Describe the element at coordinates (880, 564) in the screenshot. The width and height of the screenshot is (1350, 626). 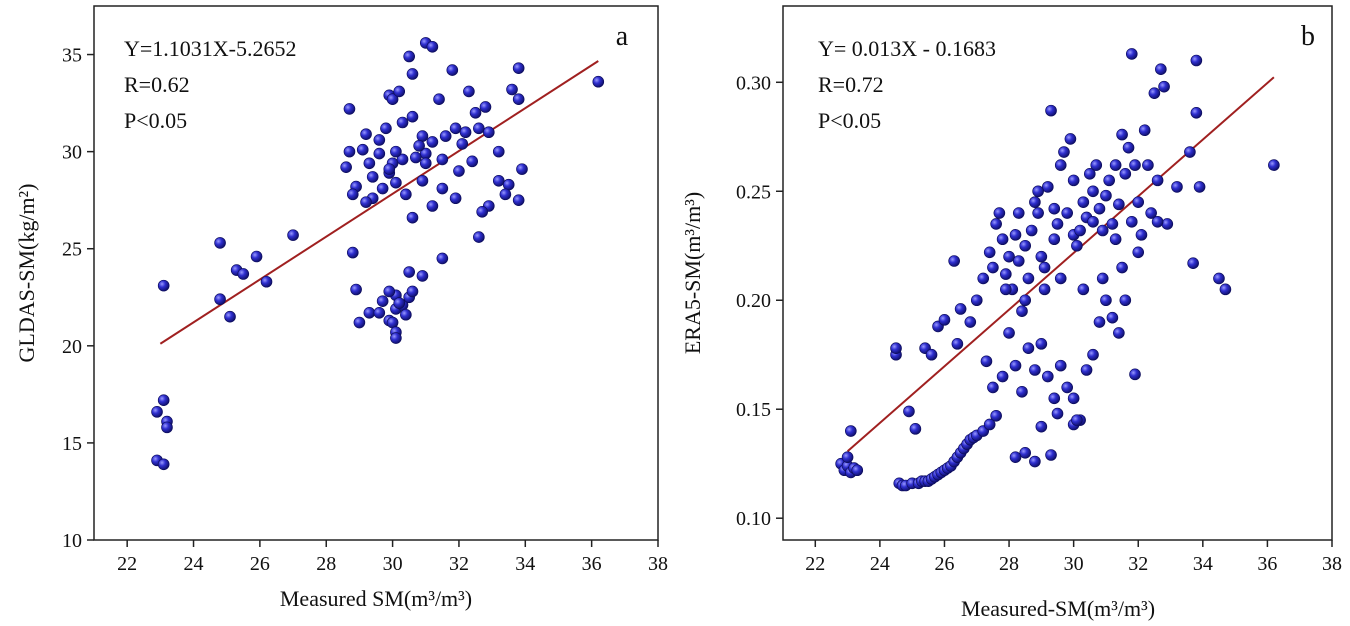
I see `panel-b-x-tick-label: 24` at that location.